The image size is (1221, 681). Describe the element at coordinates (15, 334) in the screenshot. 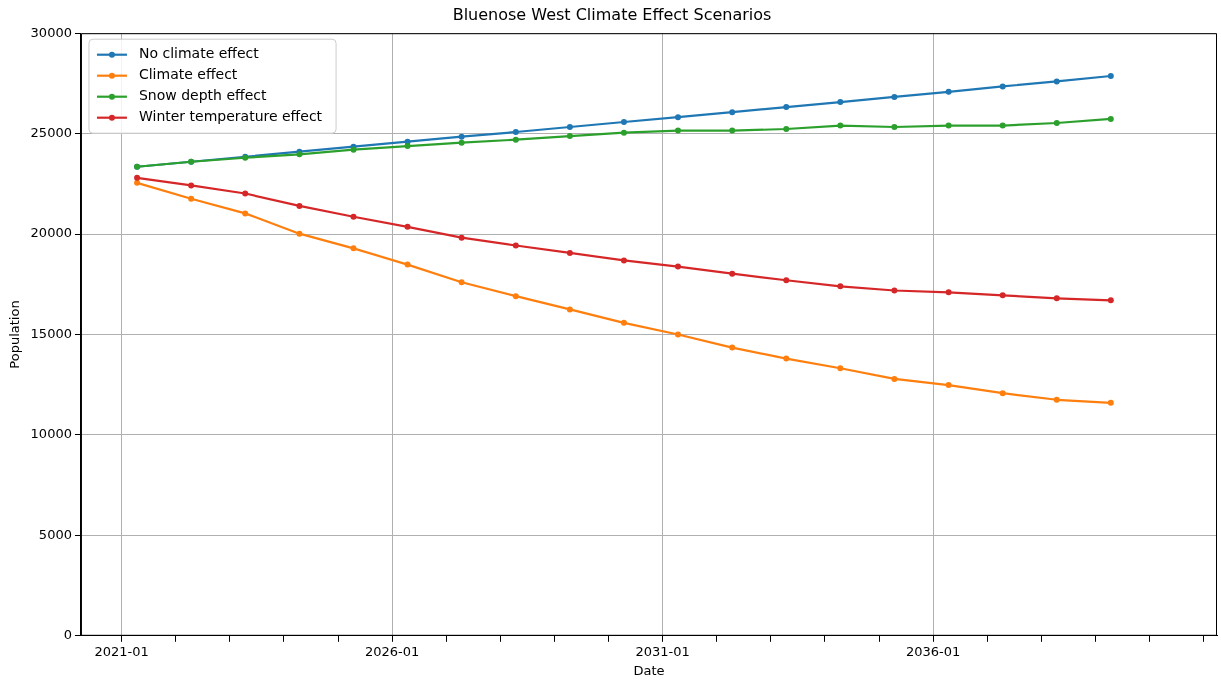

I see `y-axis-title: Population` at that location.